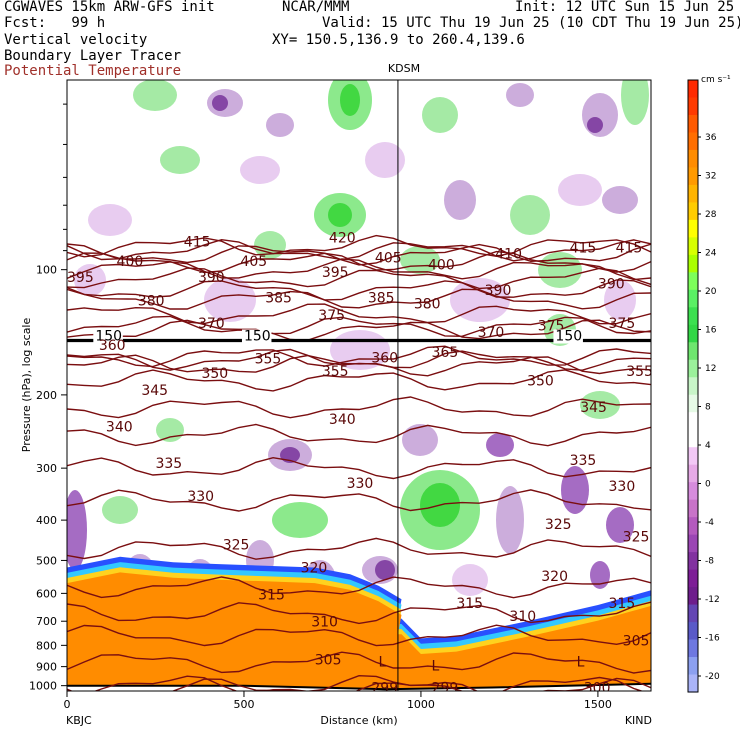 The width and height of the screenshot is (740, 740). I want to click on colorbar-frame, so click(693, 386).